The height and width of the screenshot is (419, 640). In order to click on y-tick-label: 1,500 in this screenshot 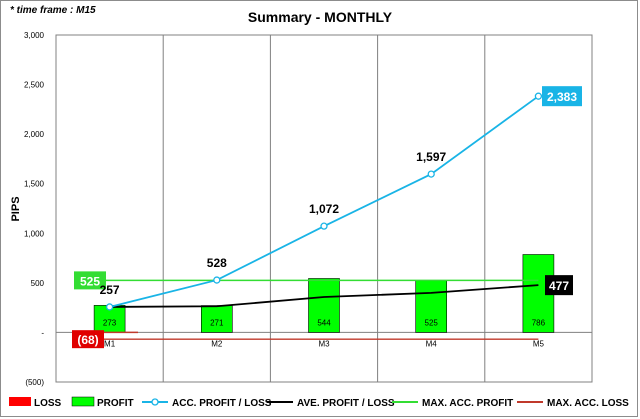, I will do `click(34, 184)`.